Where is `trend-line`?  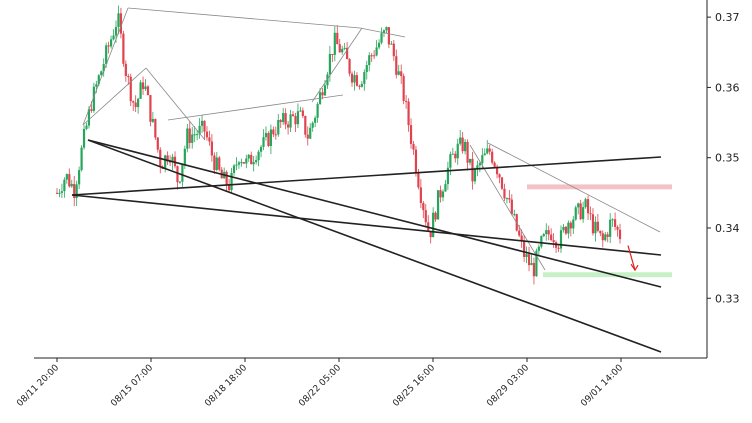
trend-line is located at coordinates (366, 176).